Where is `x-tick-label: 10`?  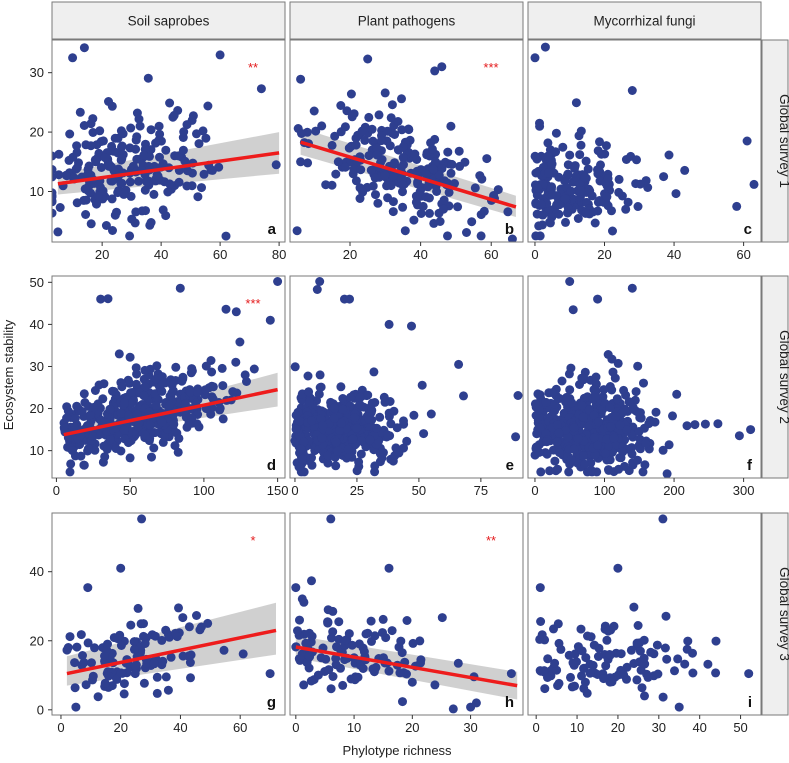
x-tick-label: 10 is located at coordinates (354, 727).